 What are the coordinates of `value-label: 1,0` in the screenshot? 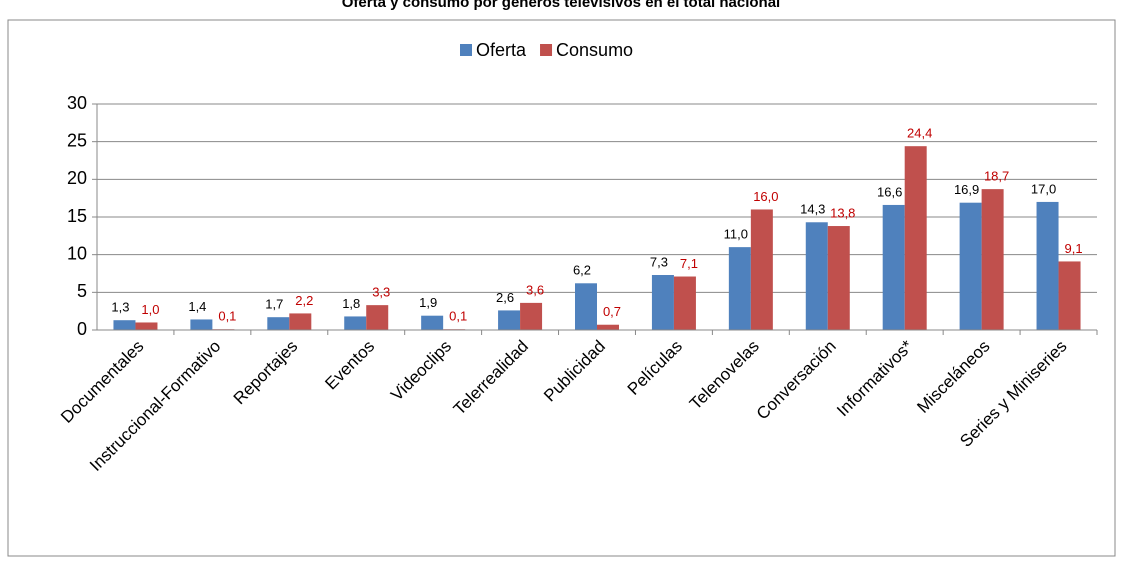 It's located at (150, 309).